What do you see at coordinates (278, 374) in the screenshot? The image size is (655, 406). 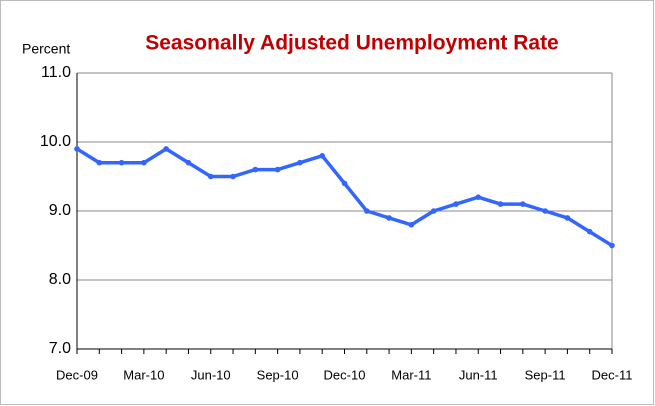 I see `x-tick-label: Sep-10` at bounding box center [278, 374].